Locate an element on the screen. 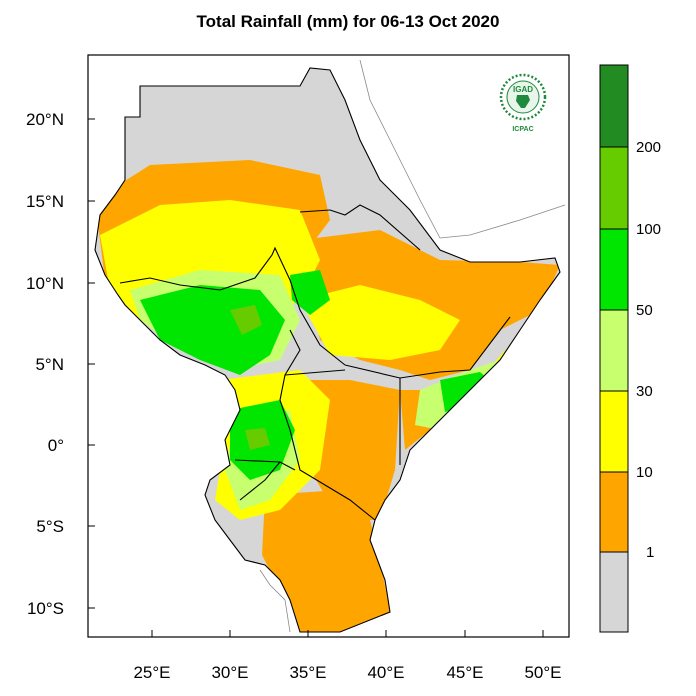 Image resolution: width=696 pixels, height=696 pixels. lon-tick-label: 30°E is located at coordinates (229, 672).